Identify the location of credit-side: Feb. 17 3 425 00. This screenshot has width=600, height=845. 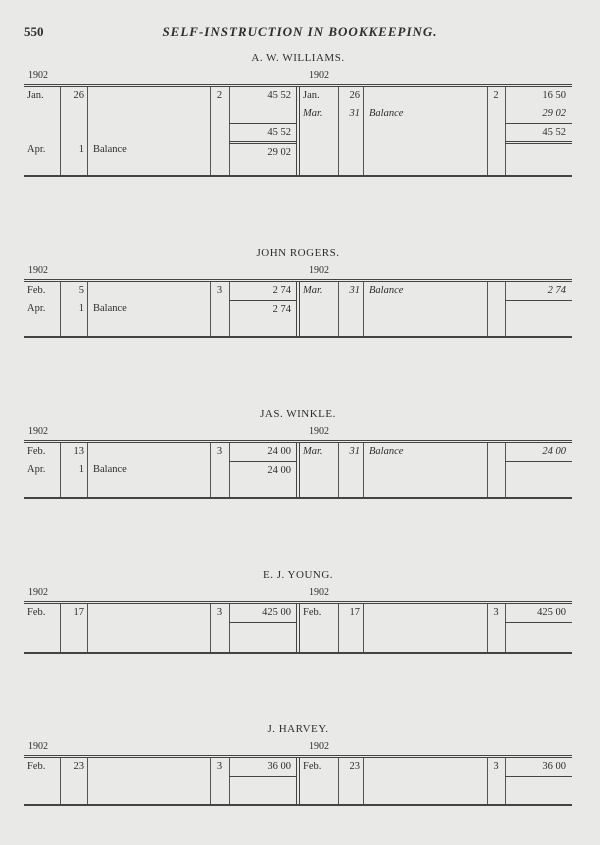
(436, 628).